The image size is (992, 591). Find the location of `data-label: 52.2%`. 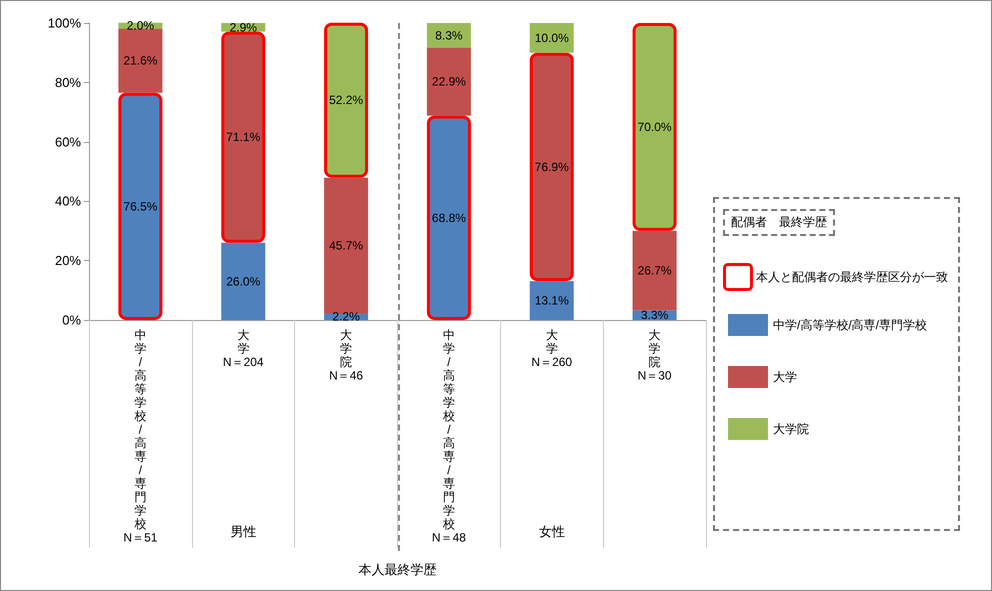

data-label: 52.2% is located at coordinates (346, 100).